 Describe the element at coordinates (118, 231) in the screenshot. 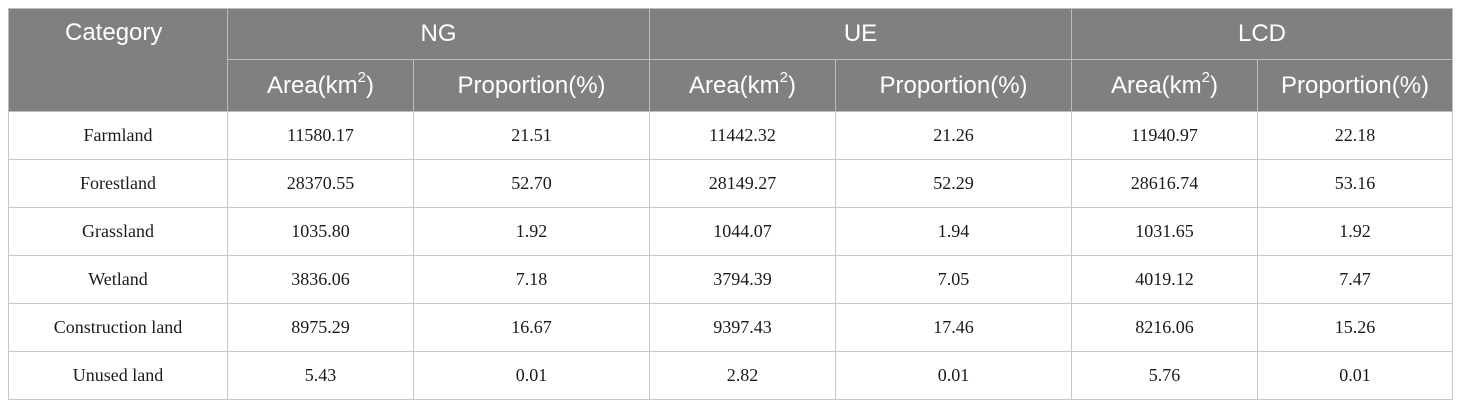

I see `category-cell: Grassland` at that location.